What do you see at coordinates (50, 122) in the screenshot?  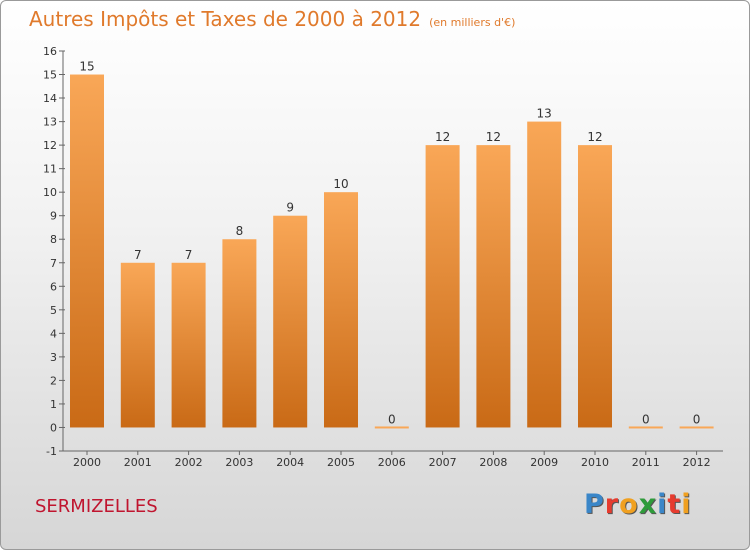 I see `y-tick-label: 13` at bounding box center [50, 122].